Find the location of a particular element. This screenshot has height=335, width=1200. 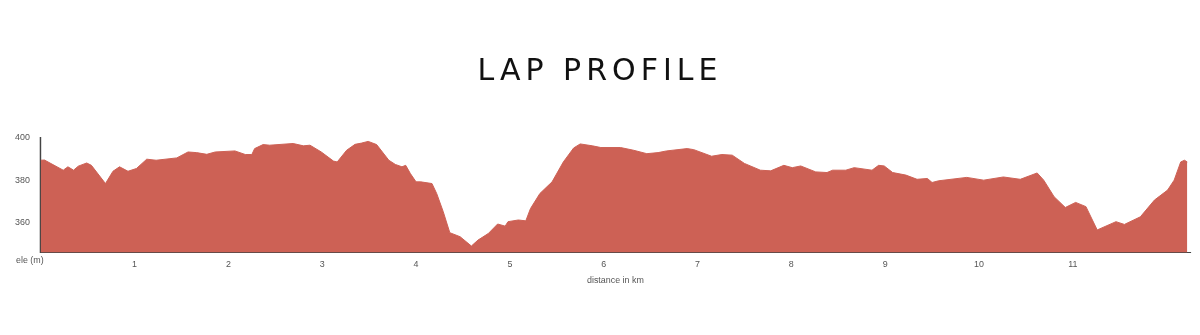

y-axis-title: ele (m) is located at coordinates (29, 260).